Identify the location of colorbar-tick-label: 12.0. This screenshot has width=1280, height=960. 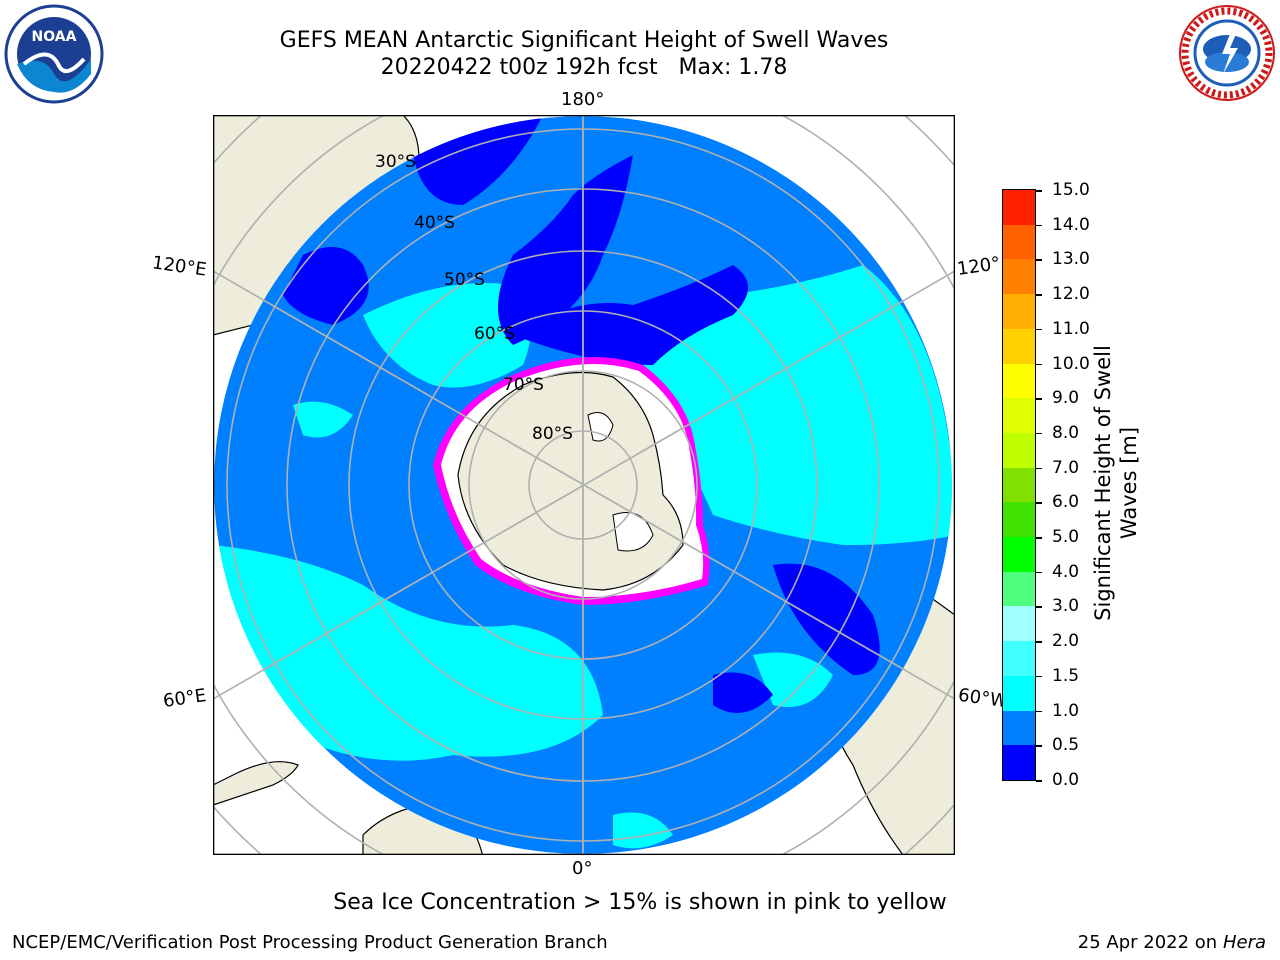
(1071, 294).